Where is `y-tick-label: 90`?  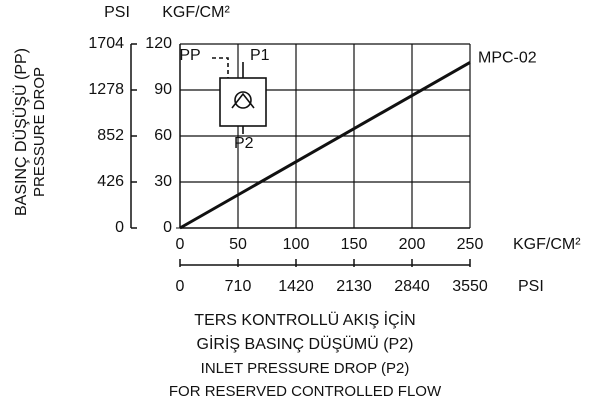
y-tick-label: 90 is located at coordinates (163, 89).